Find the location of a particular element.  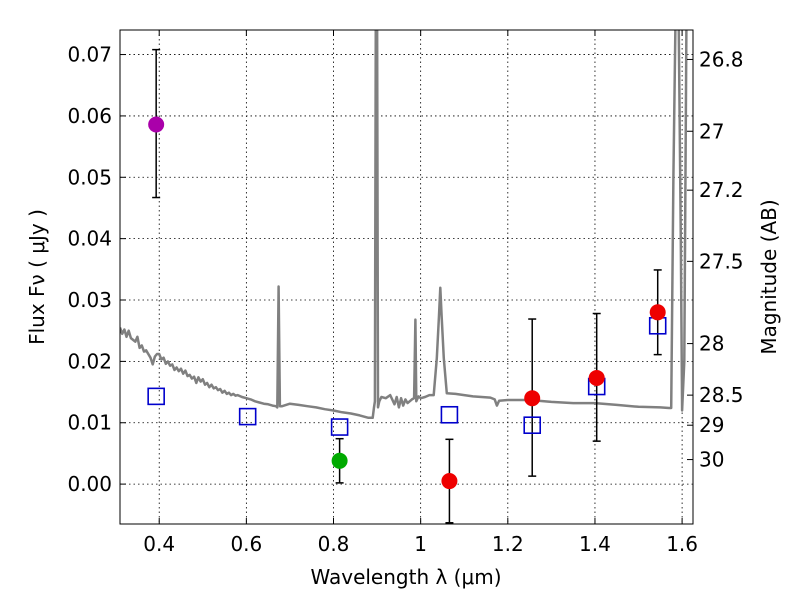

mag-tick-label: 27.5 is located at coordinates (721, 261).